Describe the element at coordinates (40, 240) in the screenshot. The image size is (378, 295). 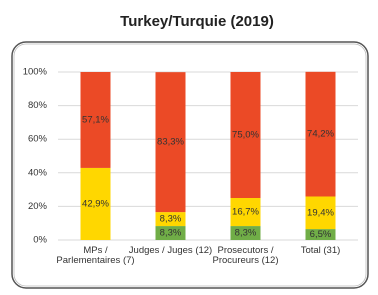
I see `y-tick-label: 0%` at that location.